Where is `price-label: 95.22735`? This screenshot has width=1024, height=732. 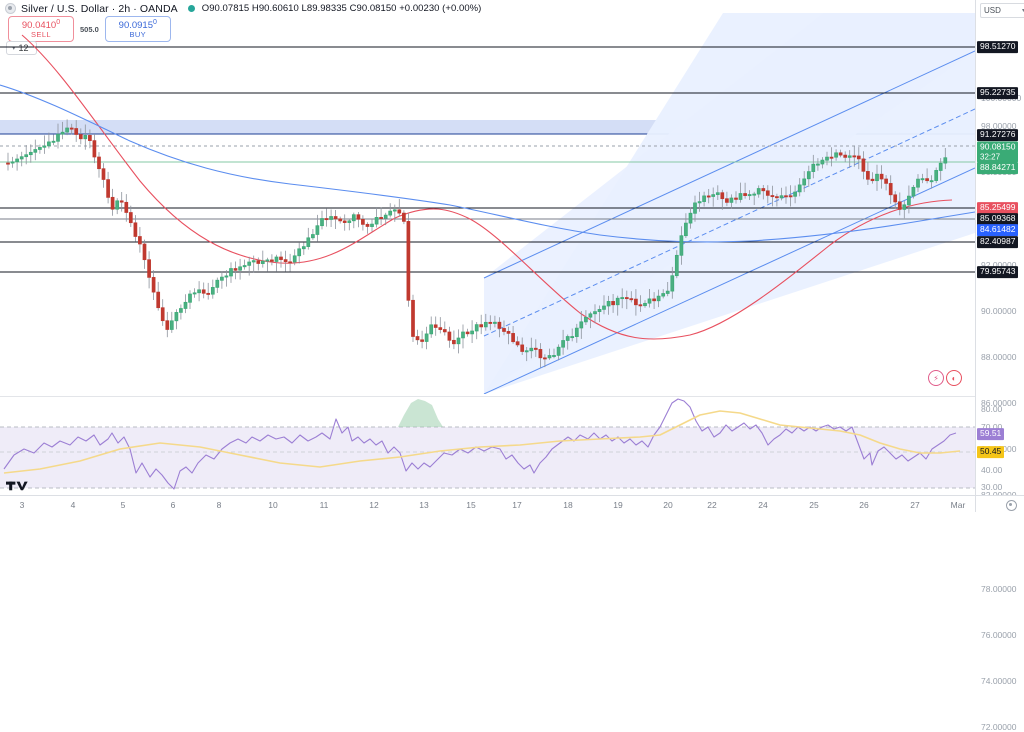
price-label: 95.22735 is located at coordinates (998, 93).